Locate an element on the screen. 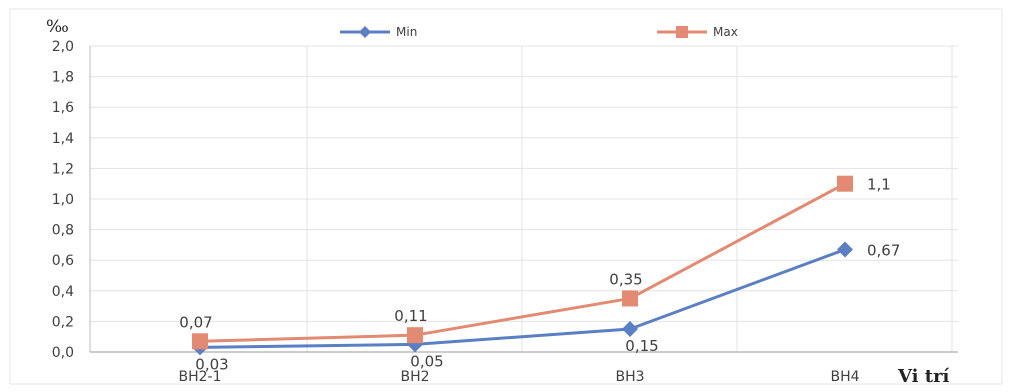 The image size is (1011, 392). y-tick-label: 1,6 is located at coordinates (63, 108).